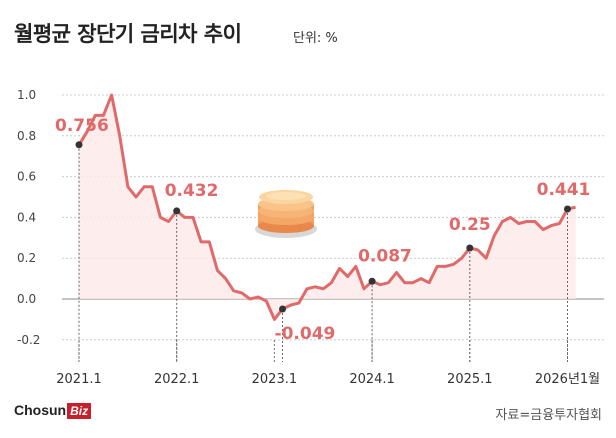 The height and width of the screenshot is (438, 616). What do you see at coordinates (128, 34) in the screenshot?
I see `chart-title: 월평균 장단기 금리차 추이` at bounding box center [128, 34].